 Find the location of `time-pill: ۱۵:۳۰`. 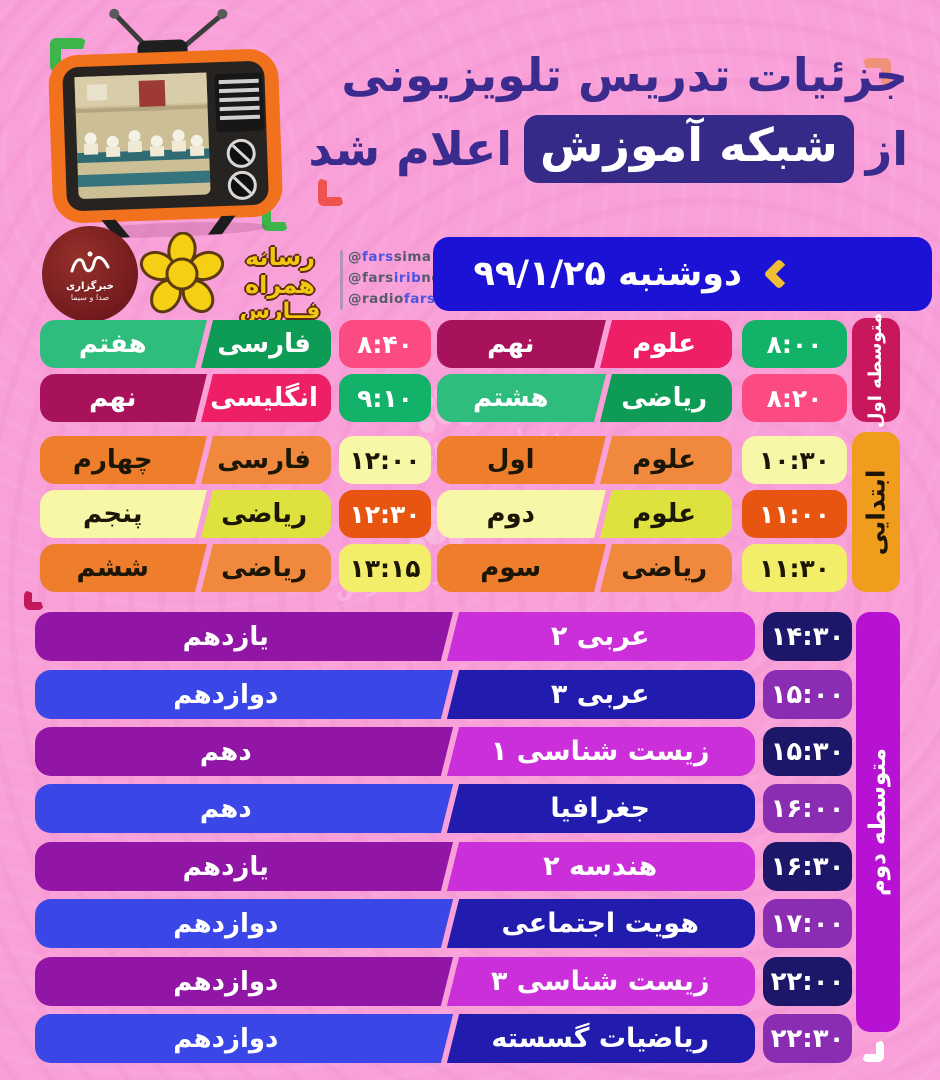

time-pill: ۱۵:۳۰ is located at coordinates (807, 751).